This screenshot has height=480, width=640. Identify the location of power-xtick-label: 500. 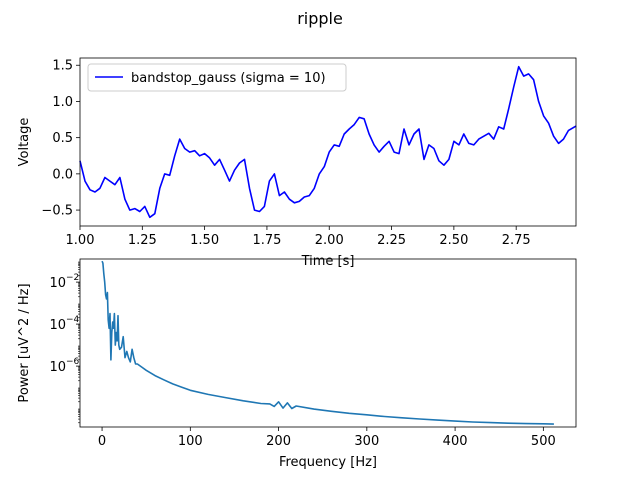
(543, 441).